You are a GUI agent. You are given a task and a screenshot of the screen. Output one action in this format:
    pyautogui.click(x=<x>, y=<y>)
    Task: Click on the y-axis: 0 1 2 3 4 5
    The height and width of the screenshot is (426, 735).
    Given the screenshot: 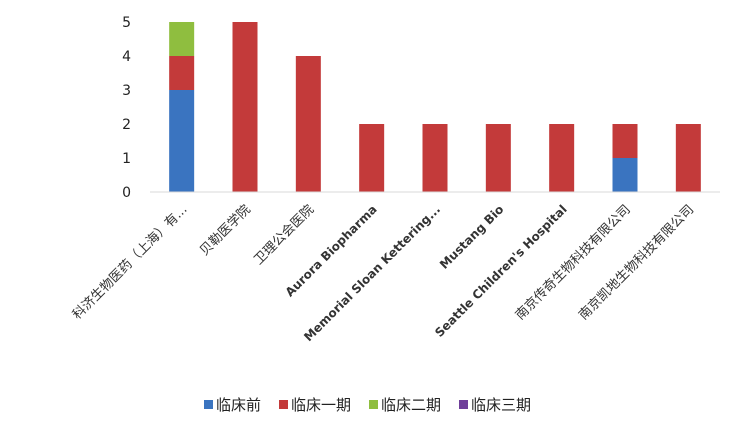 What is the action you would take?
    pyautogui.click(x=126, y=108)
    